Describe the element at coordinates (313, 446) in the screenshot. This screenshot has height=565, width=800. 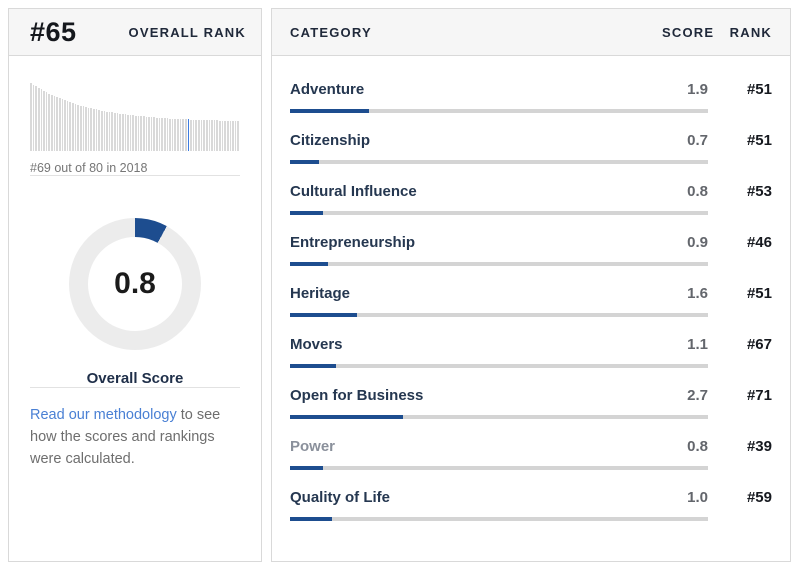
I see `category-label: Power` at that location.